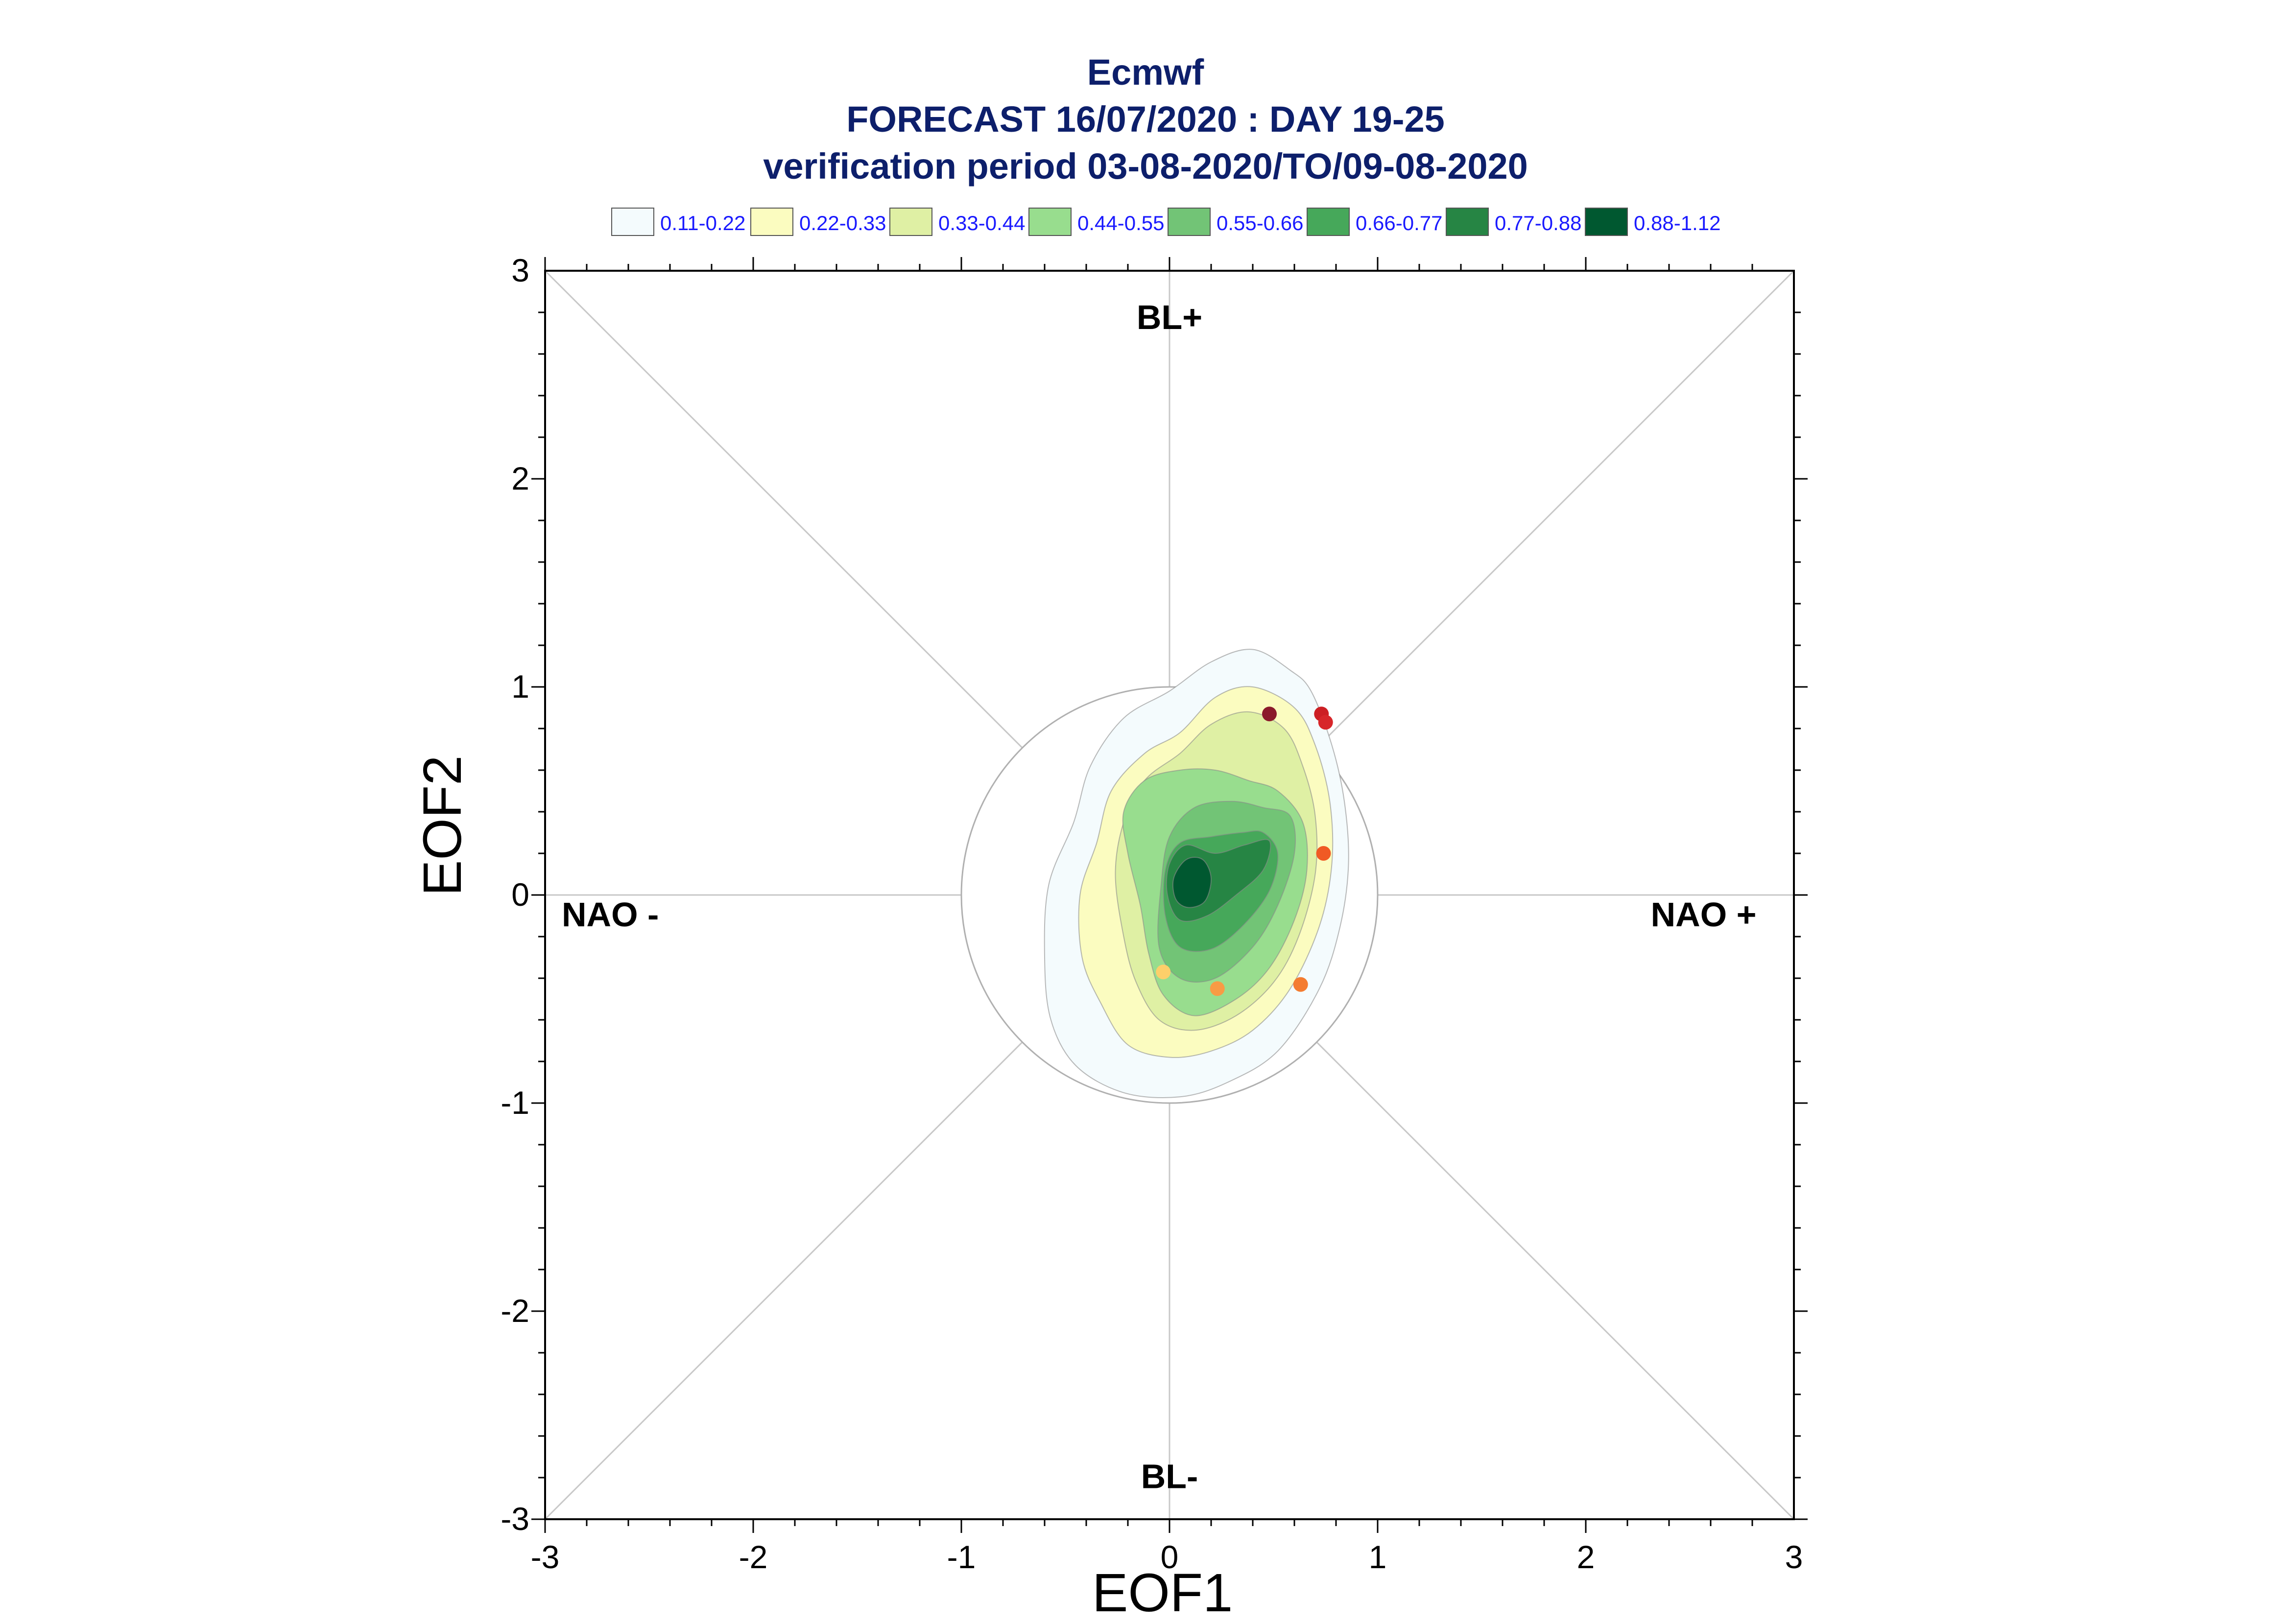 The height and width of the screenshot is (1624, 2291). I want to click on legend-label: 0.33-0.44, so click(982, 223).